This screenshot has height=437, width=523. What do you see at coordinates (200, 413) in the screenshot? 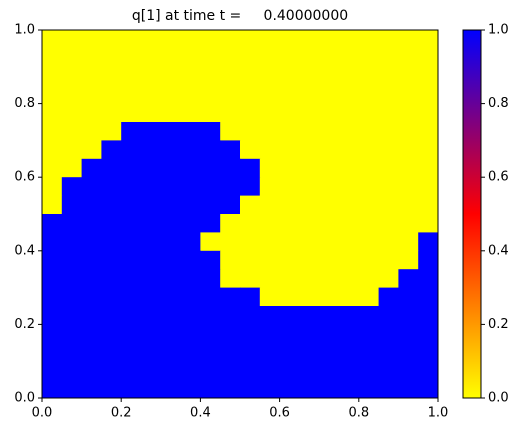
I see `x-tick-label: 0.4` at bounding box center [200, 413].